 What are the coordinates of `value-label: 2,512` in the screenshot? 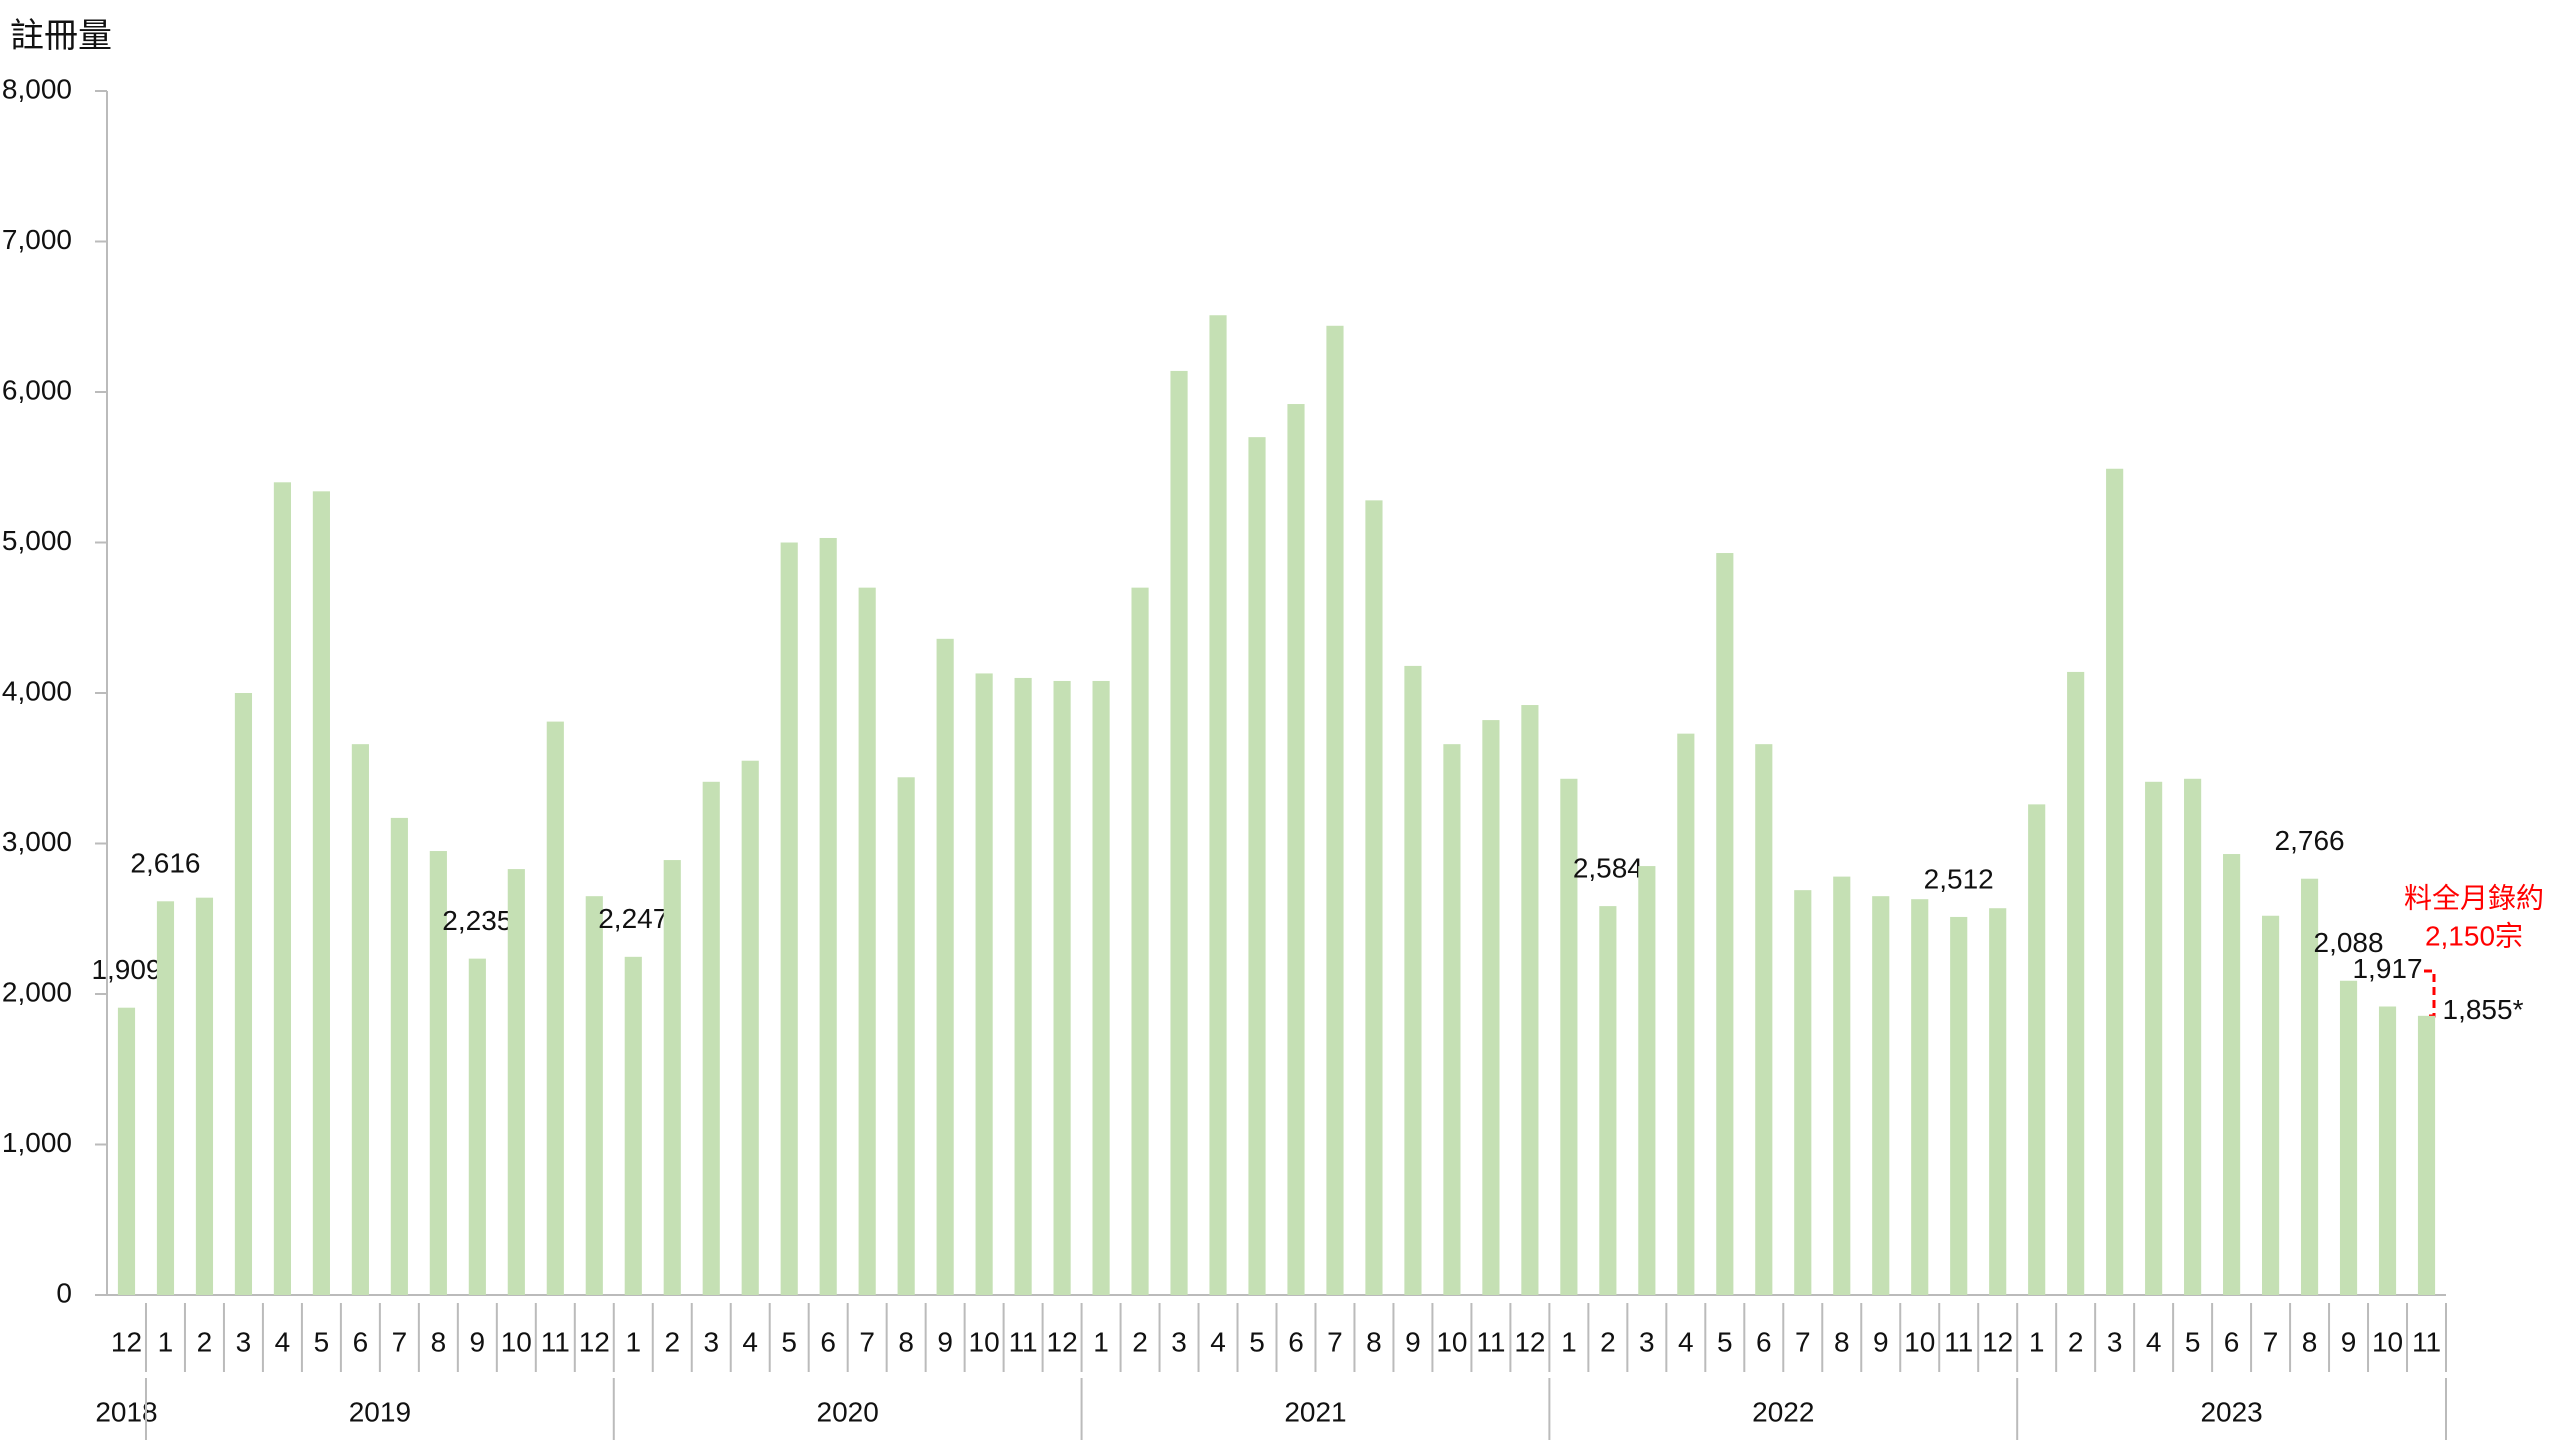 It's located at (1959, 878).